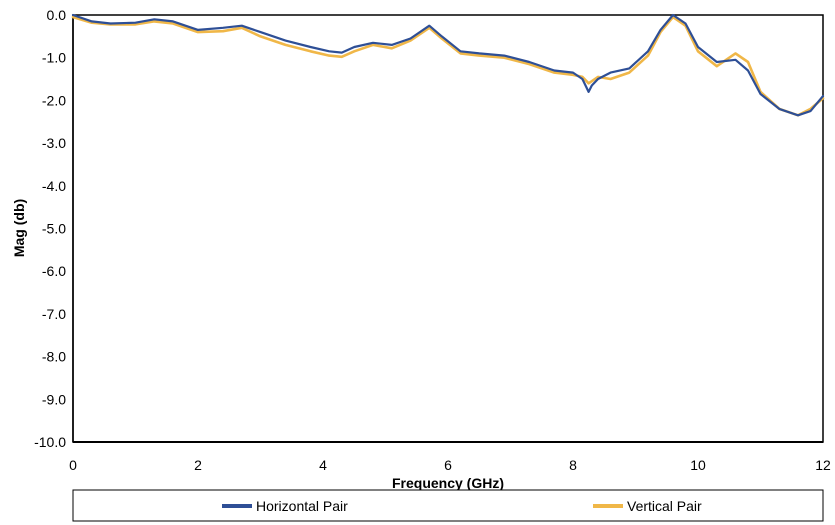 The width and height of the screenshot is (835, 525). I want to click on y-tick-label: -6.0, so click(54, 271).